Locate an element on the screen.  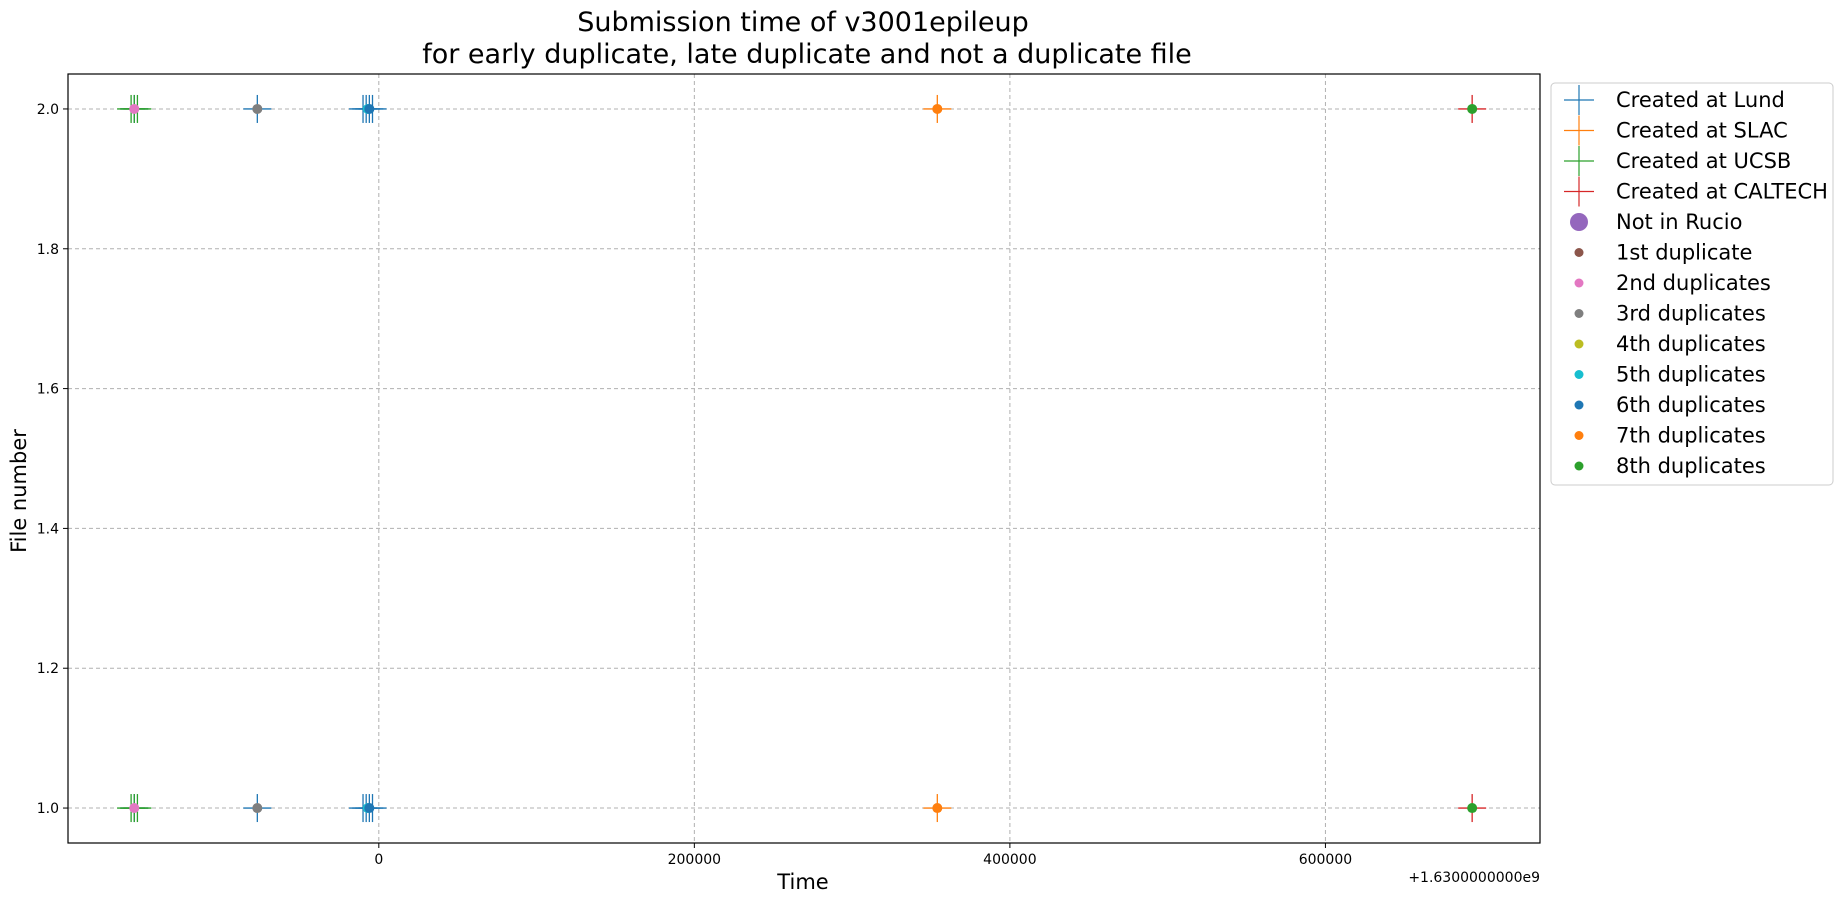
legend-label: 1st duplicate is located at coordinates (1684, 253).